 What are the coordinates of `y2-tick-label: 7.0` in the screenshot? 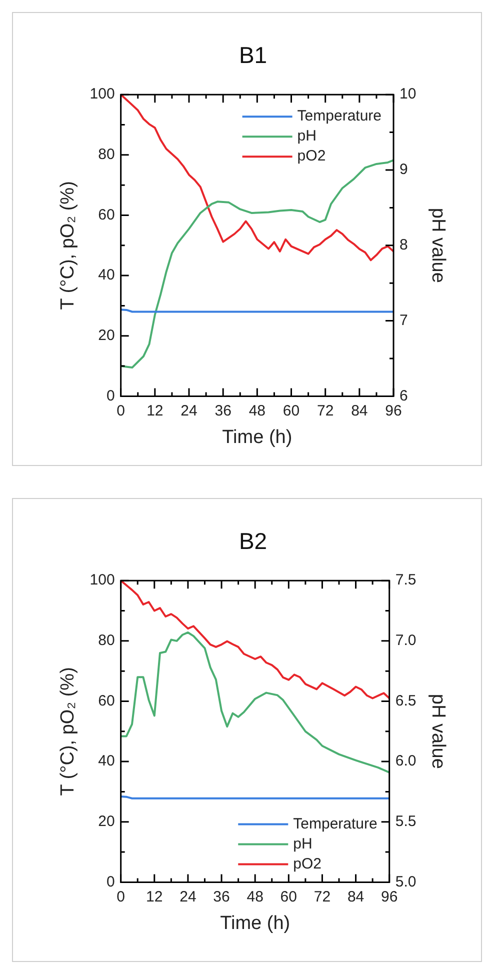 It's located at (405, 641).